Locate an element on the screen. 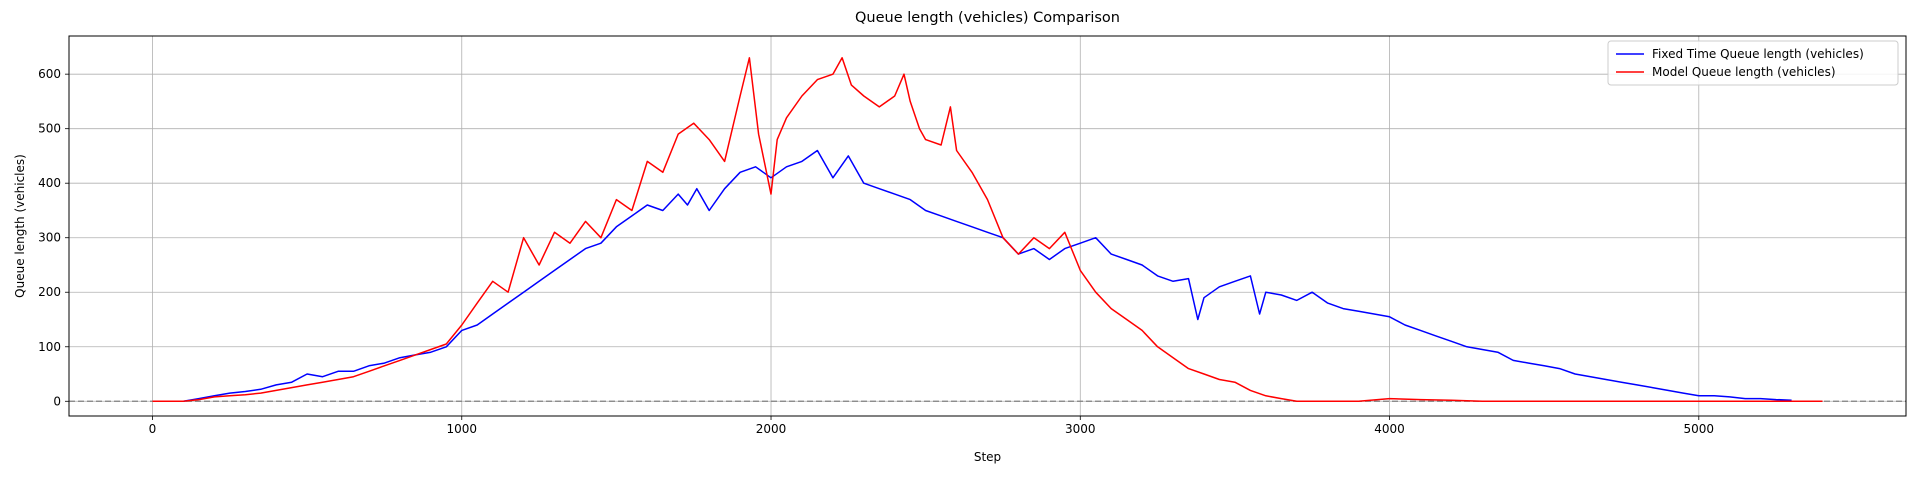 The width and height of the screenshot is (1920, 480). y-tick-label: 200 is located at coordinates (49, 292).